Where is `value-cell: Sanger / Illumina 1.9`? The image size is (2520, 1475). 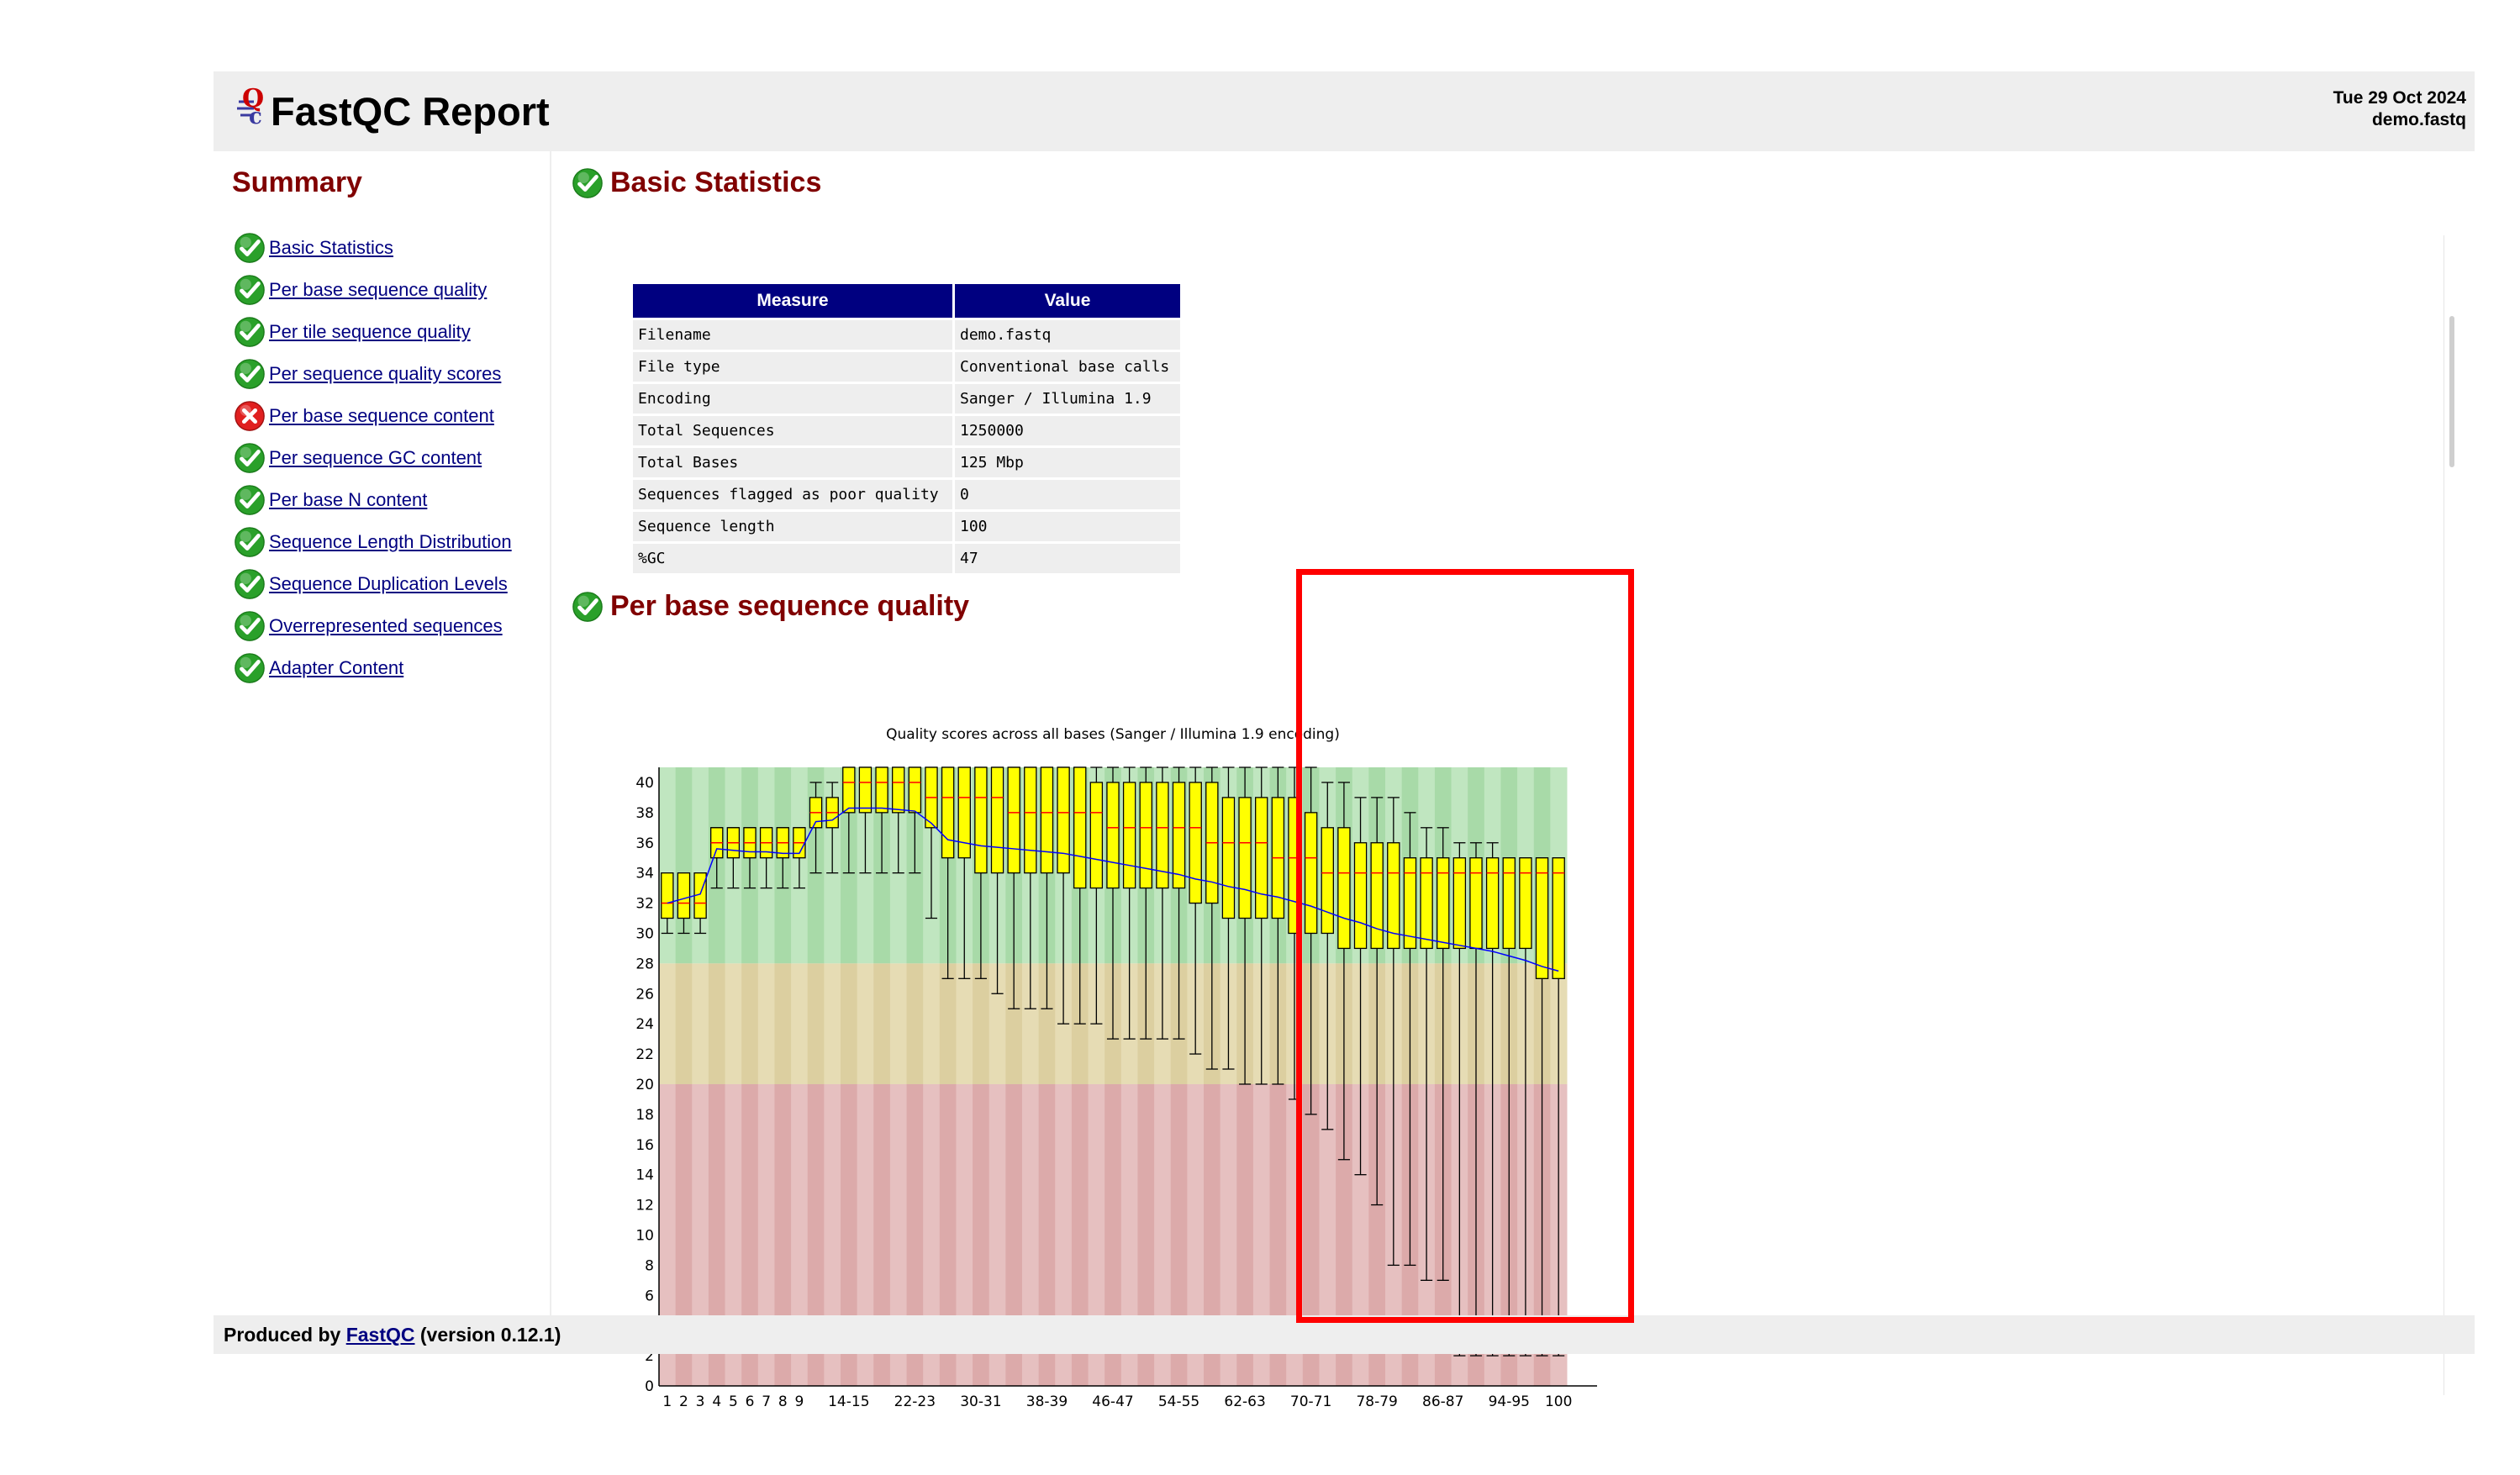 value-cell: Sanger / Illumina 1.9 is located at coordinates (1067, 399).